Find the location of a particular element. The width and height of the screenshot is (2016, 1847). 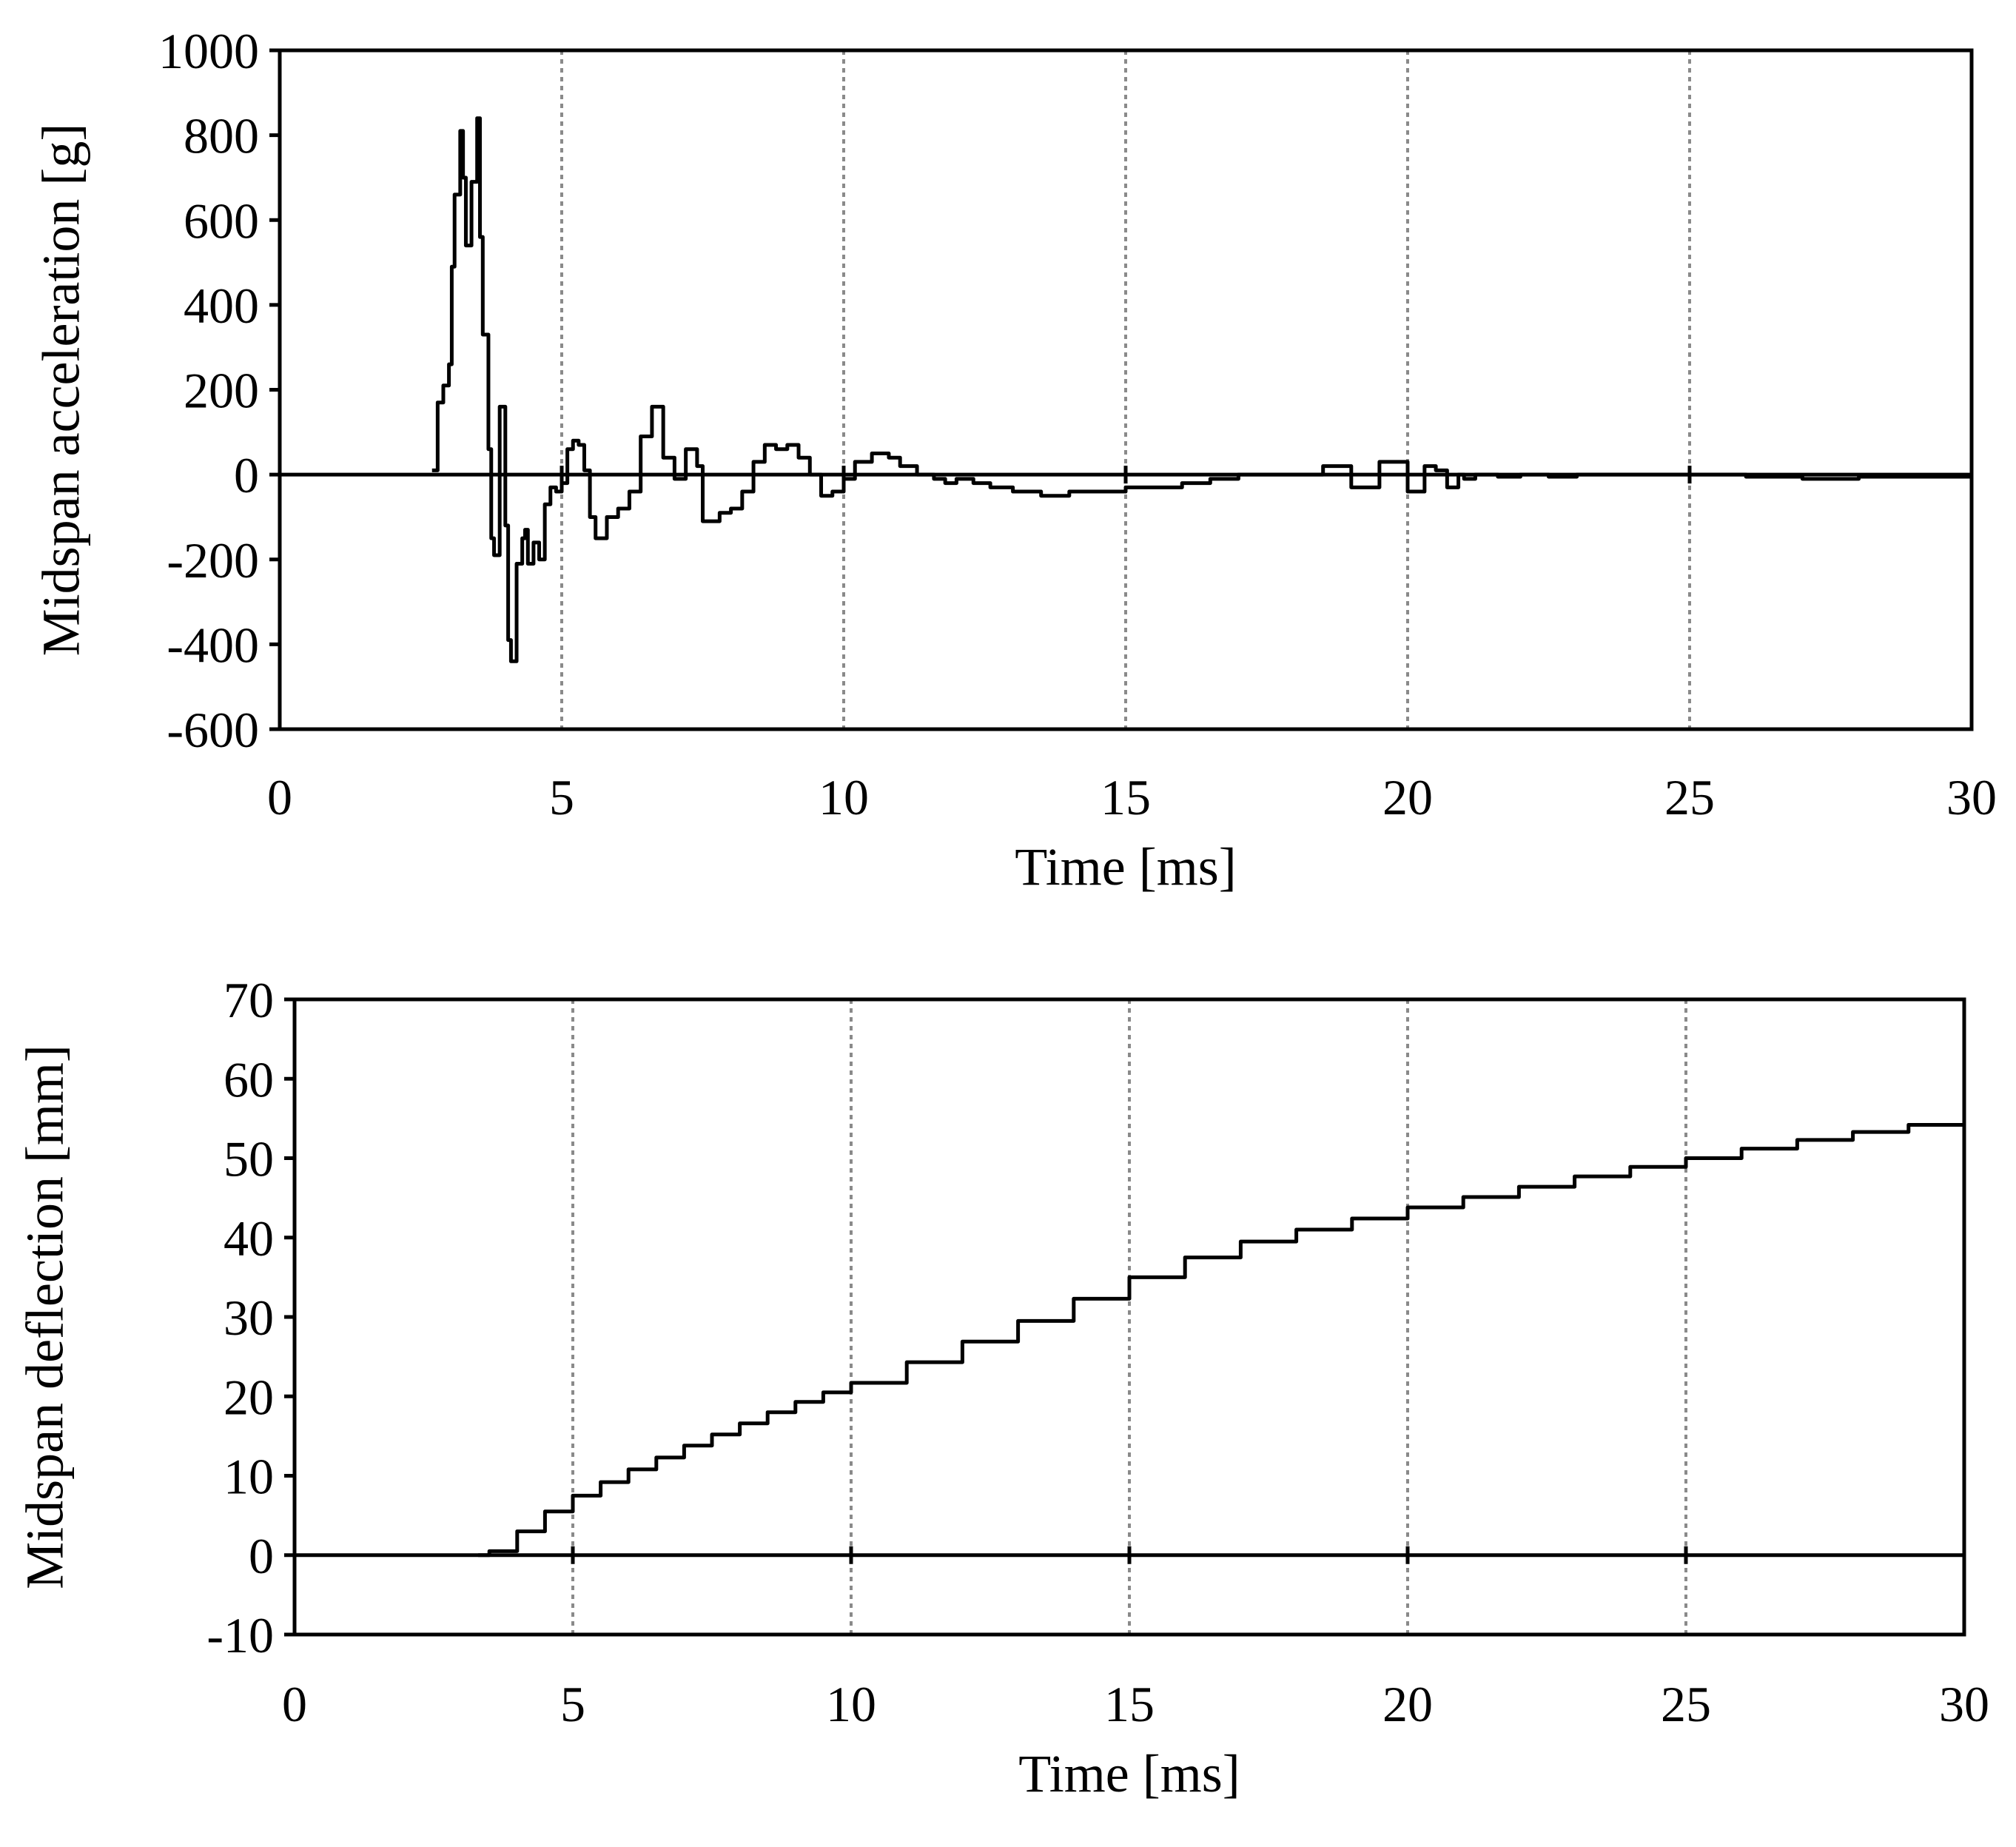

y-tick-label: 70 is located at coordinates (249, 1000).